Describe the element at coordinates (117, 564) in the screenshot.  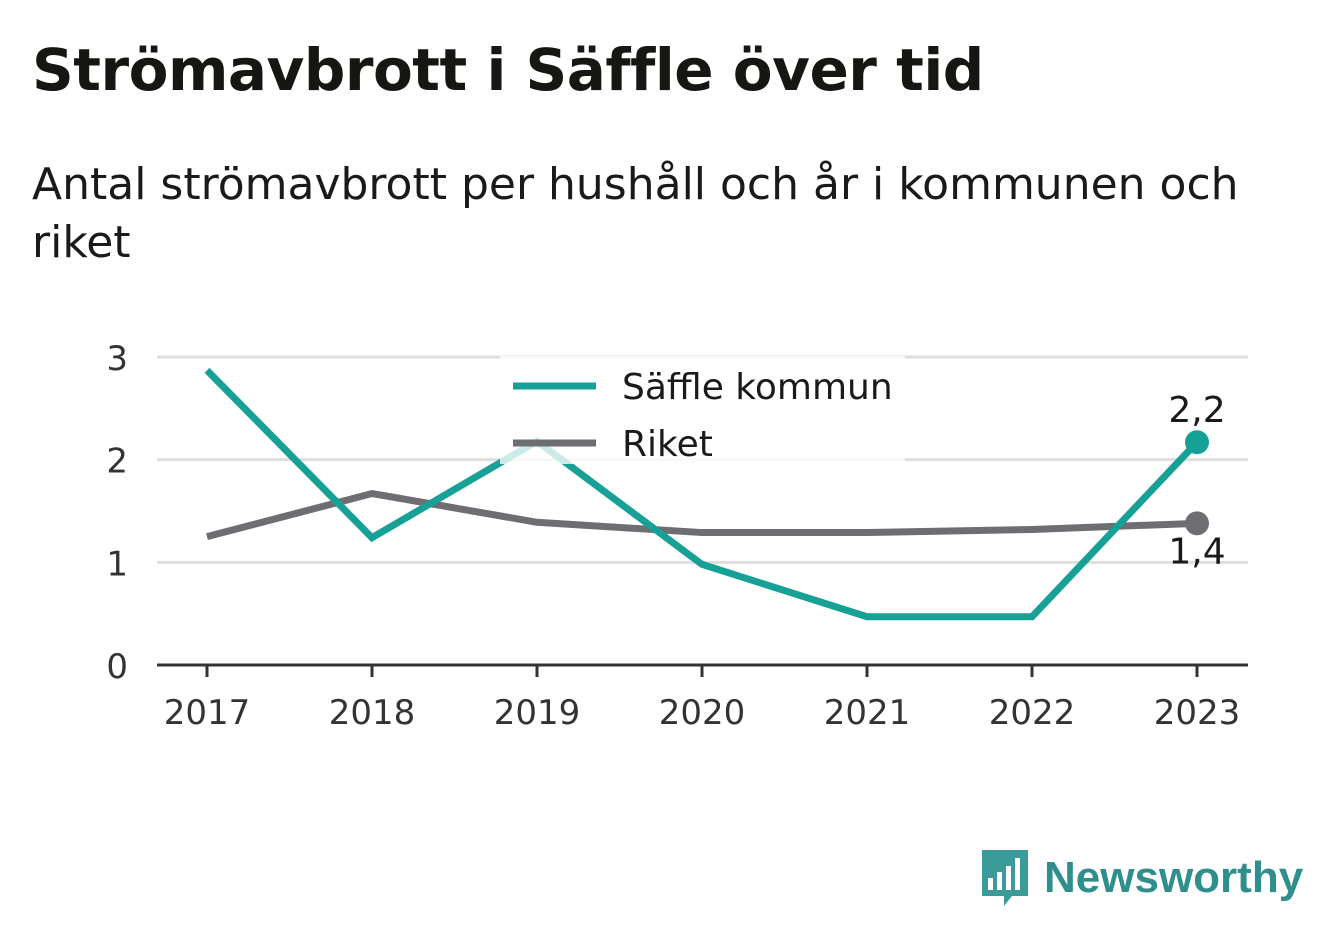
I see `y-tick-label: 1` at that location.